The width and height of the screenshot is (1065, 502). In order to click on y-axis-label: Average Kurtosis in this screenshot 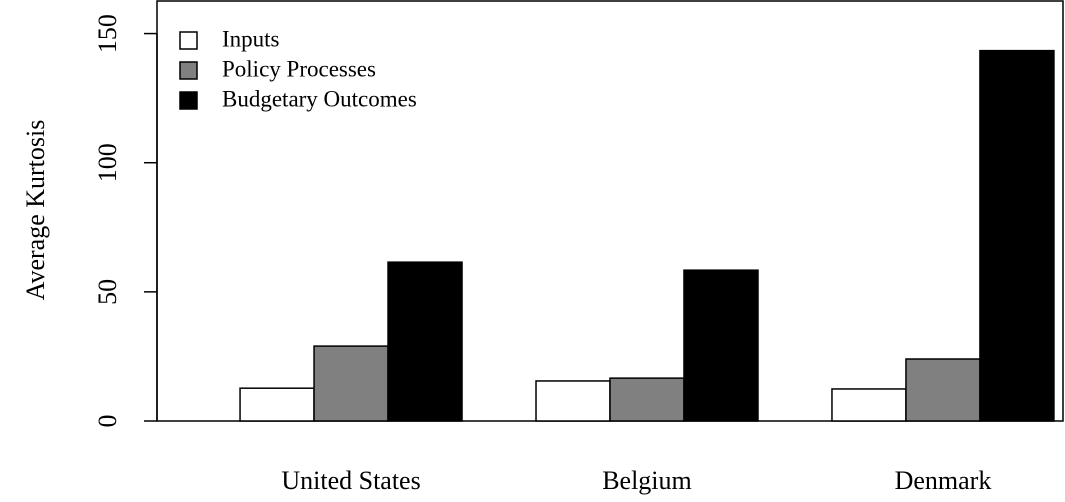, I will do `click(35, 210)`.